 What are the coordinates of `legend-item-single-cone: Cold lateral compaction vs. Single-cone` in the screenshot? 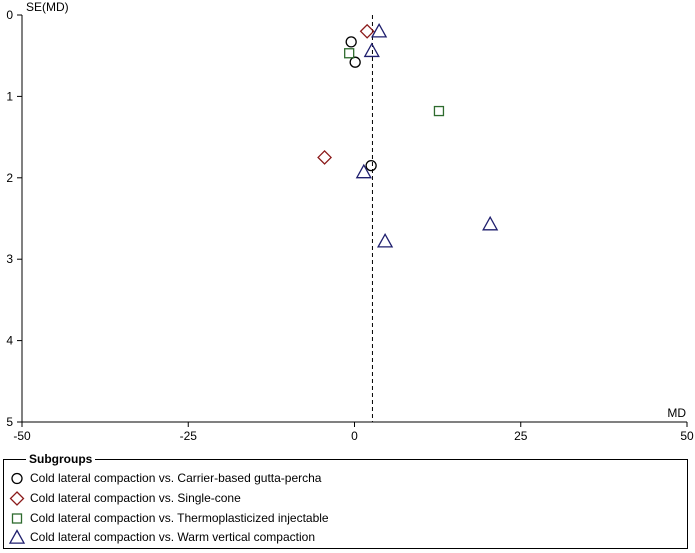 It's located at (124, 498).